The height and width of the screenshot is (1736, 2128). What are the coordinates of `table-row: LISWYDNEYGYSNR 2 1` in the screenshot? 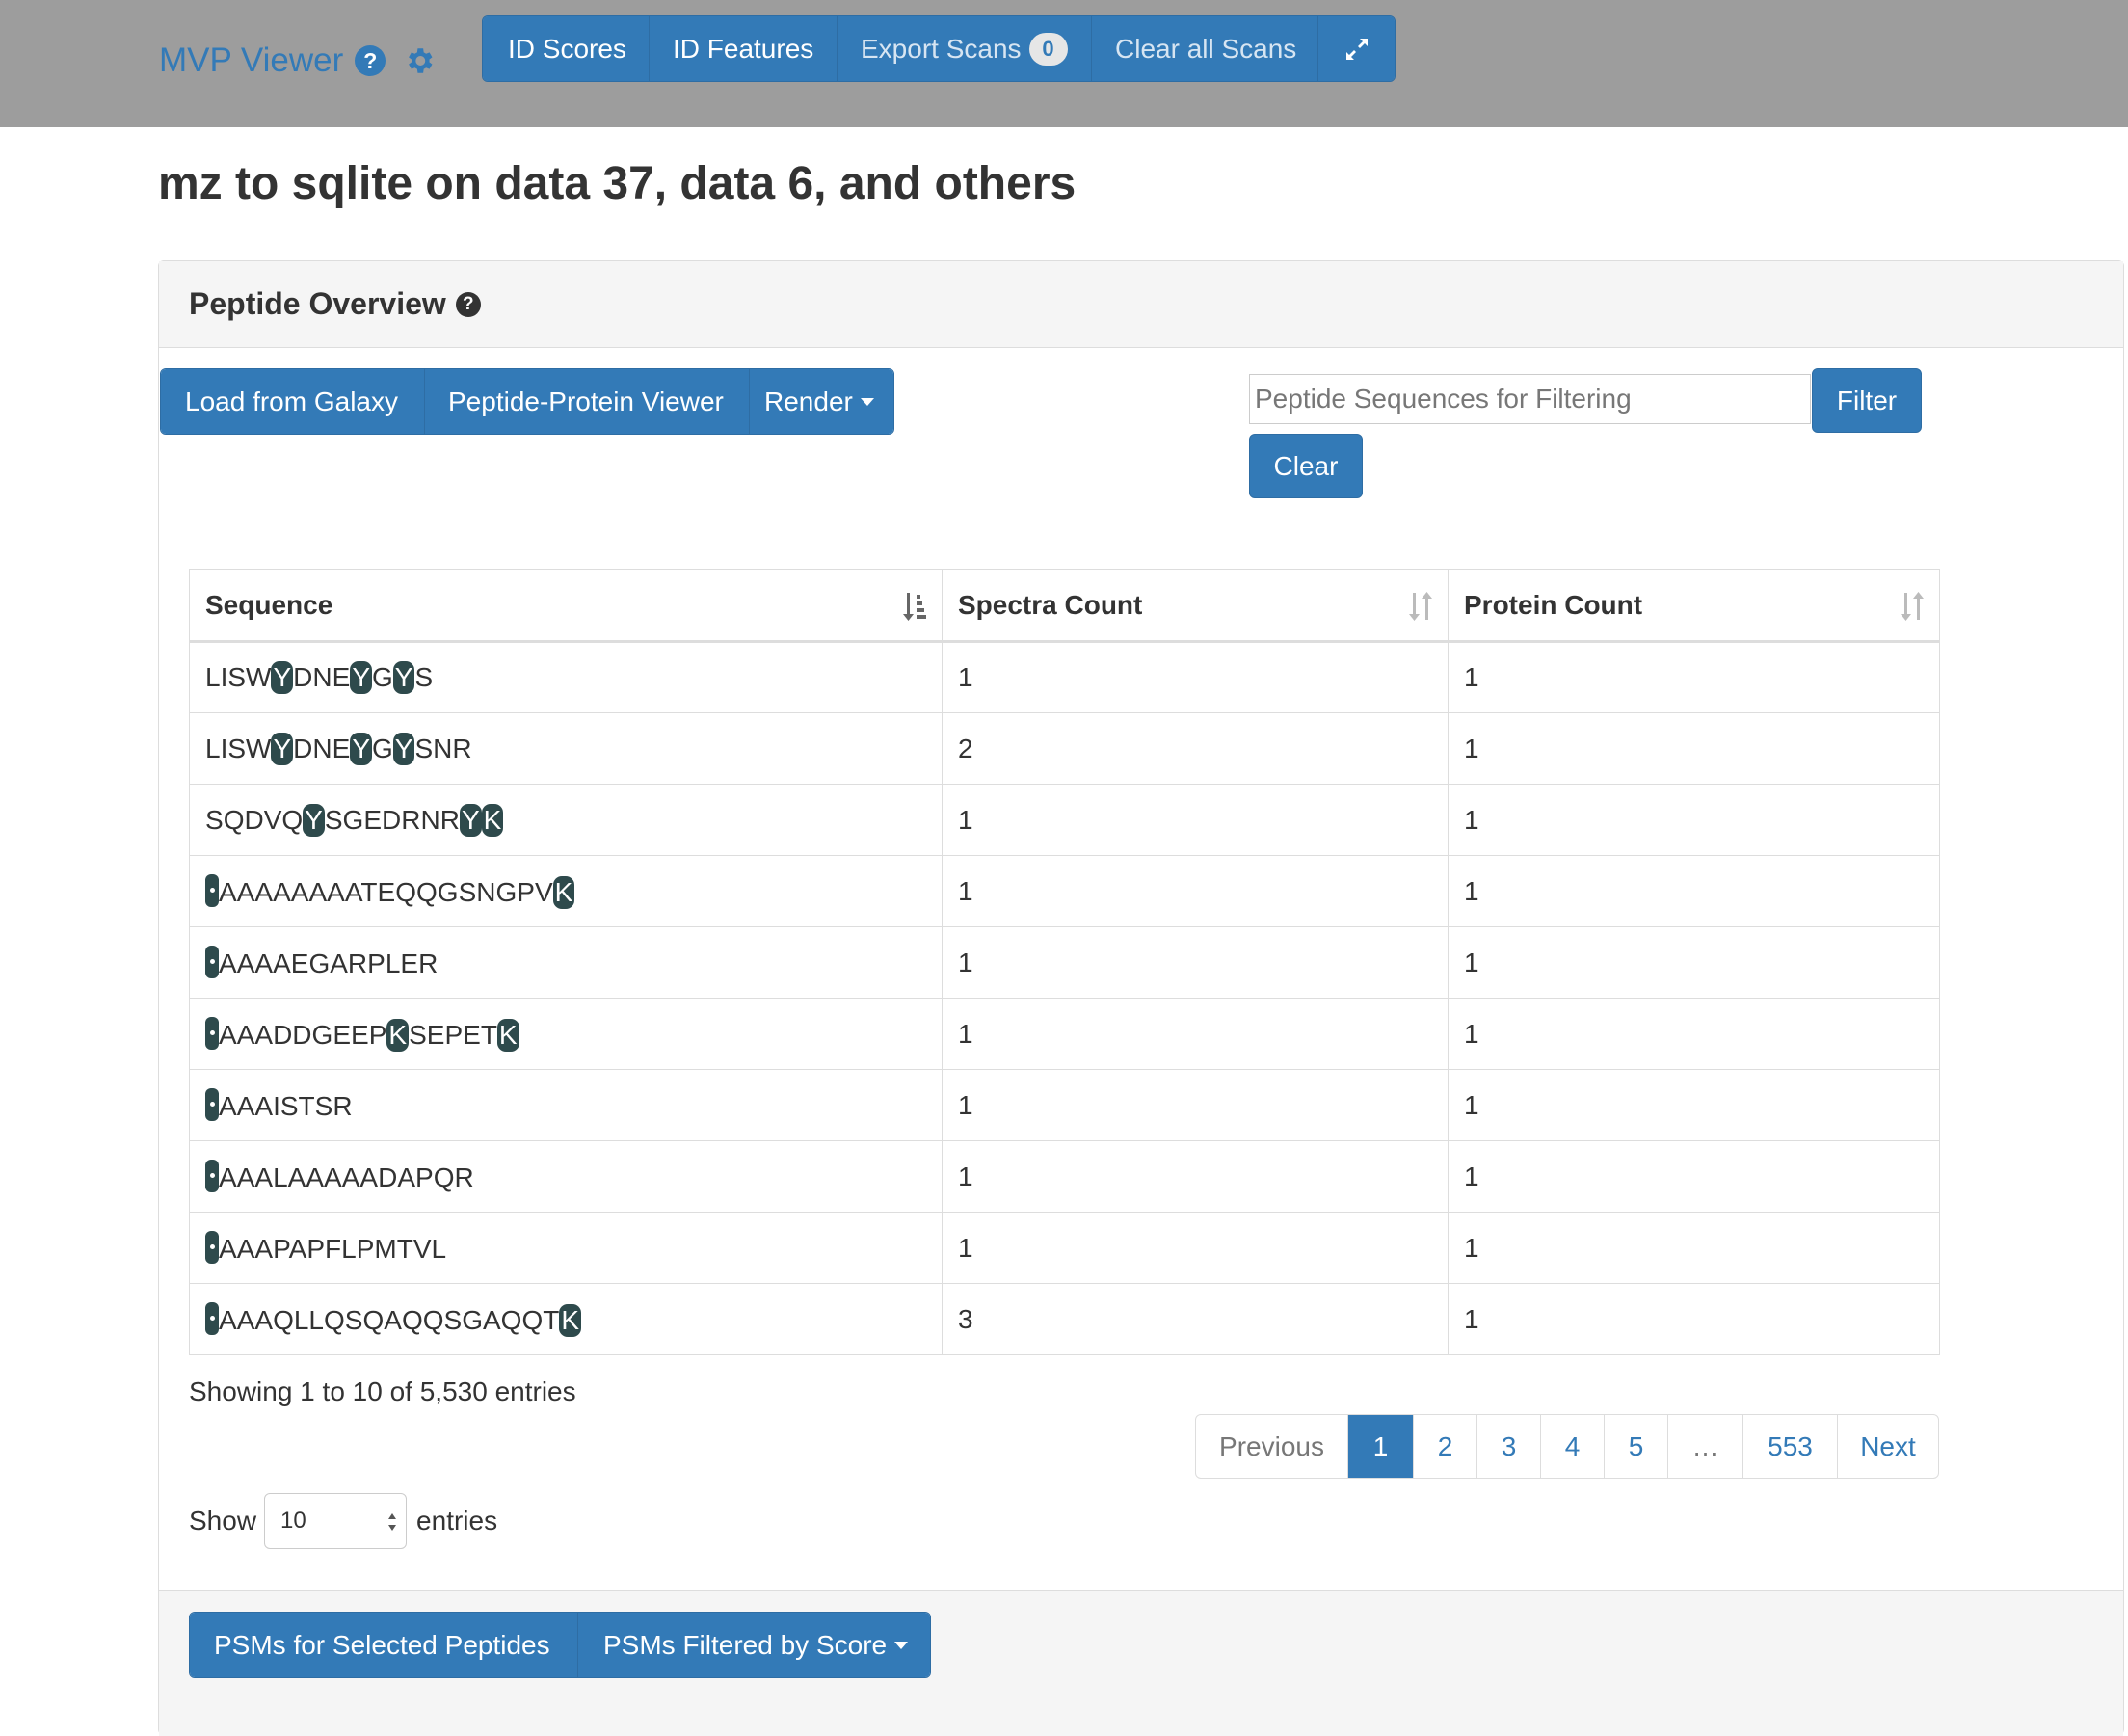 It's located at (1064, 748).